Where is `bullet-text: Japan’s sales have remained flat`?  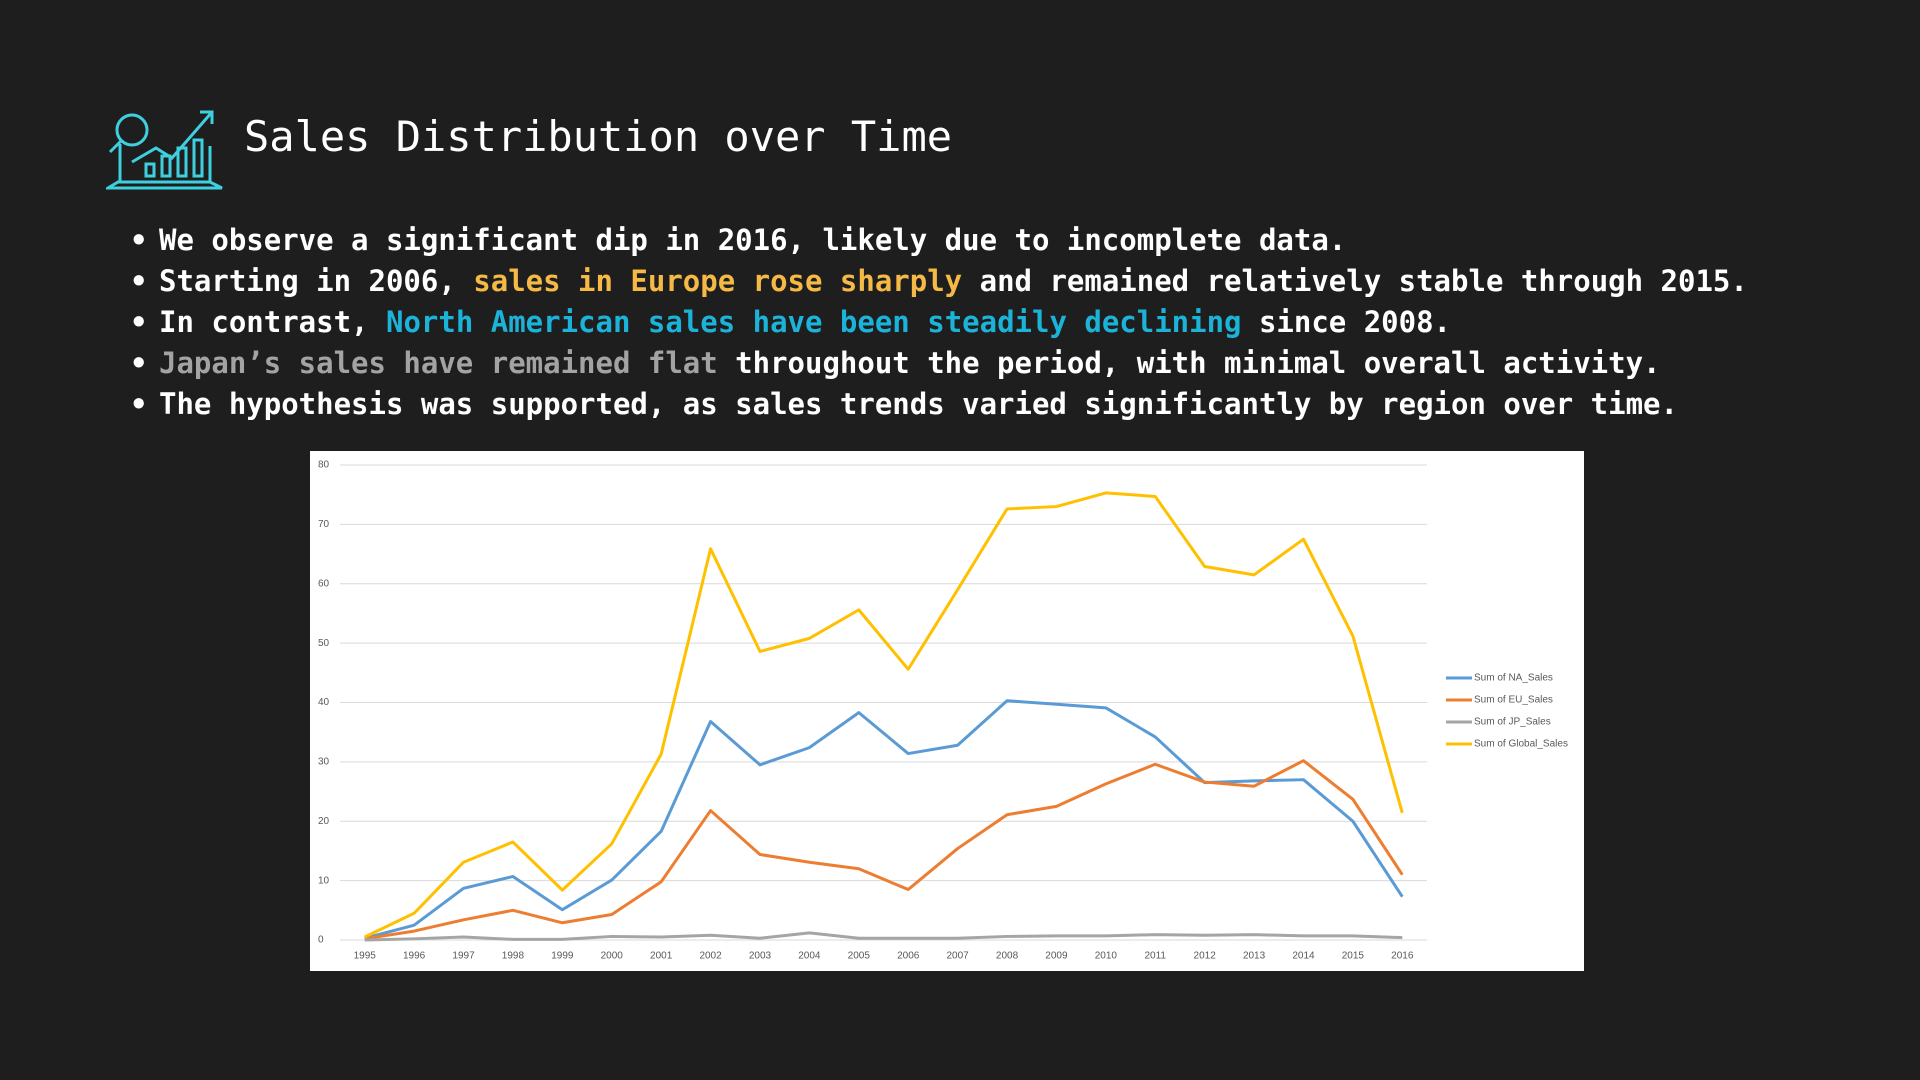
bullet-text: Japan’s sales have remained flat is located at coordinates (438, 363).